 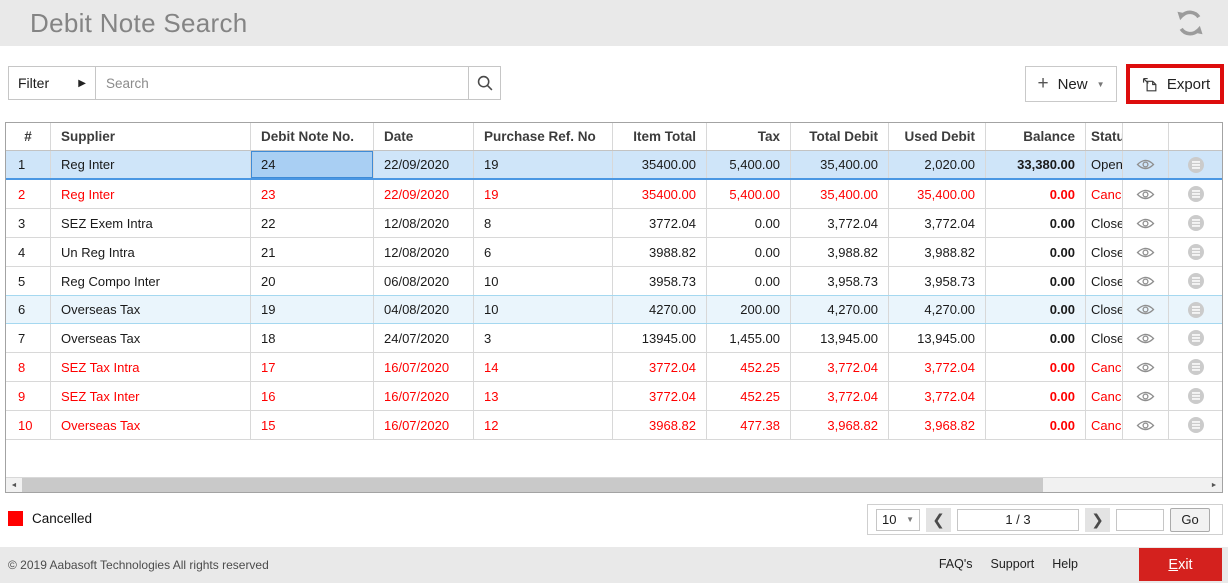 I want to click on cell-purchase-ref: 12, so click(x=543, y=425).